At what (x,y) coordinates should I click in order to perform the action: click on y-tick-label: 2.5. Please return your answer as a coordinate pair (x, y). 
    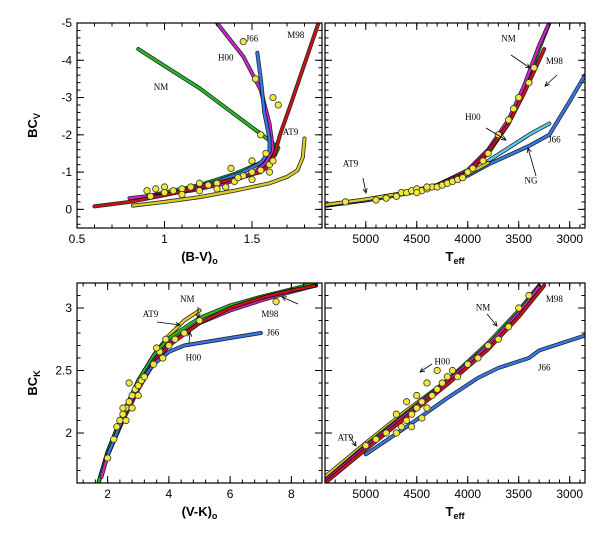
    Looking at the image, I should click on (63, 371).